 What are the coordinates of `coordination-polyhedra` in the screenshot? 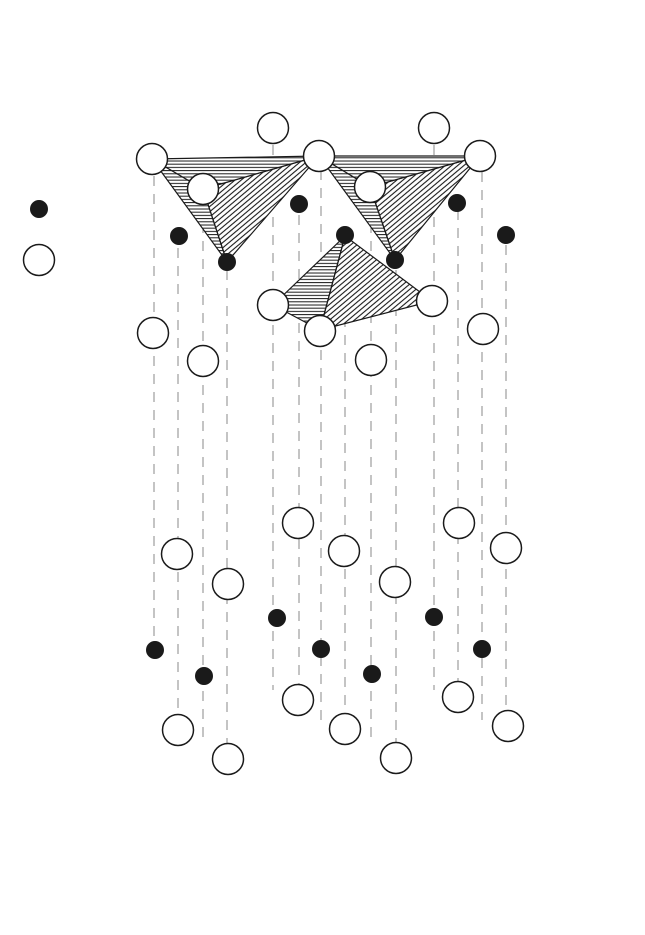 It's located at (316, 243).